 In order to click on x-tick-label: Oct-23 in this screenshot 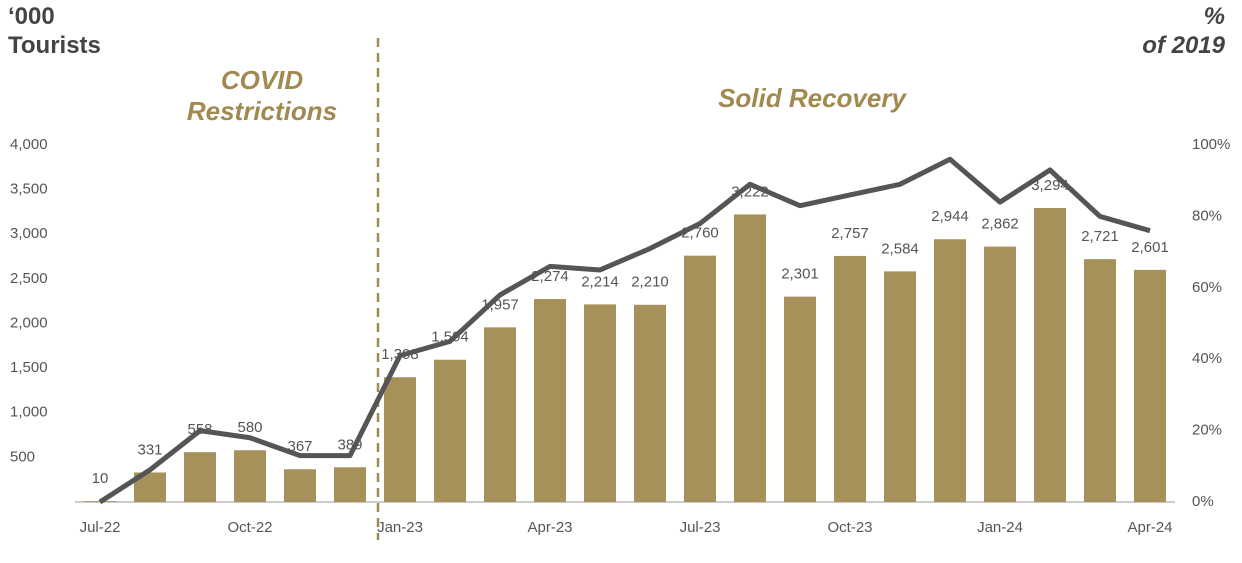, I will do `click(849, 527)`.